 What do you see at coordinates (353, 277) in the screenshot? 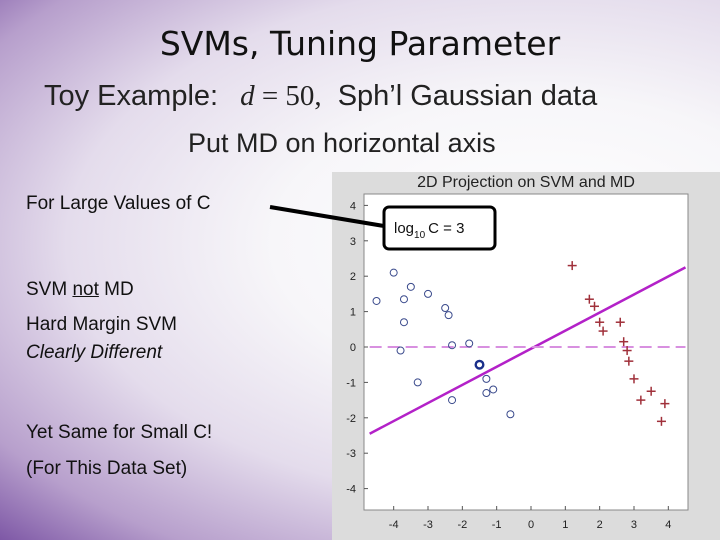
I see `y-tick-label: 2` at bounding box center [353, 277].